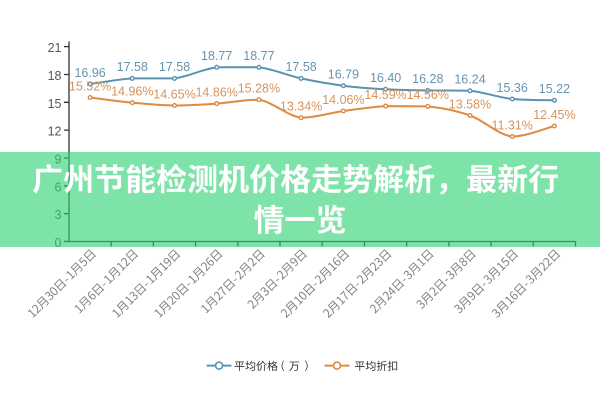 Image resolution: width=600 pixels, height=400 pixels. I want to click on svg-text: 14.86%, so click(216, 92).